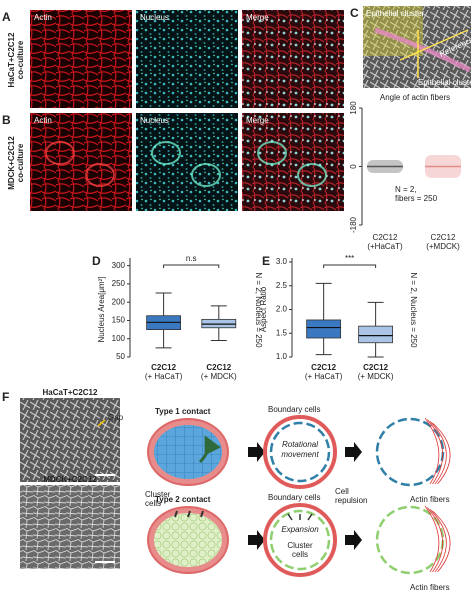 The image size is (474, 592). I want to click on column-label: Actin, so click(43, 17).